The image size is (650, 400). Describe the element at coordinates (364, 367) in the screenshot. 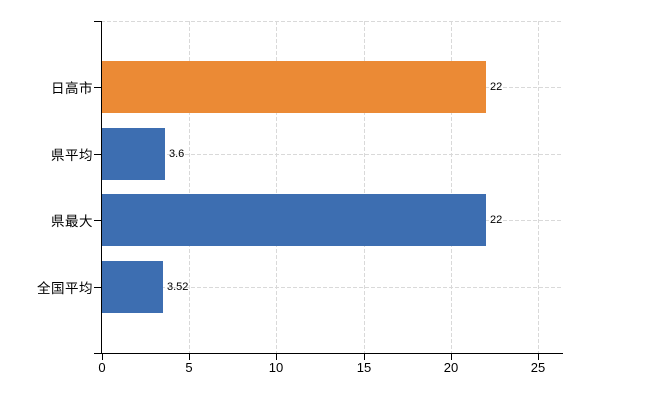

I see `x-tick-label: 15` at that location.